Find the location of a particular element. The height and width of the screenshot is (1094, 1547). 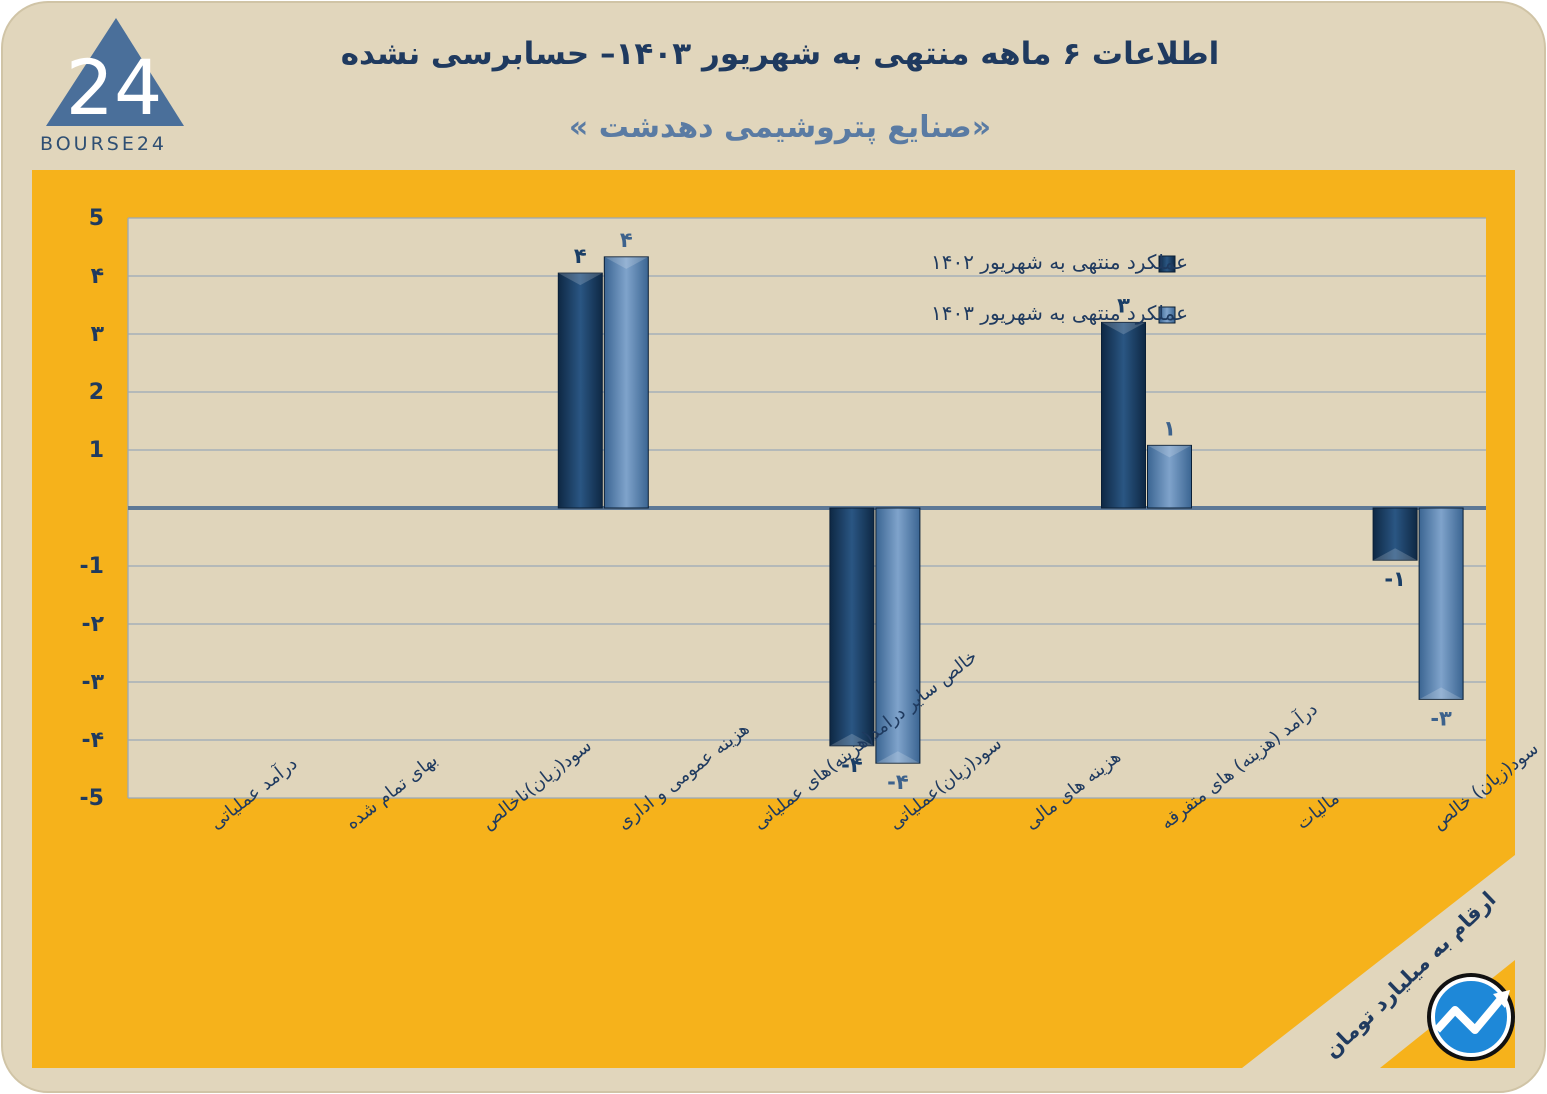

logo-mark: 24 is located at coordinates (114, 87).